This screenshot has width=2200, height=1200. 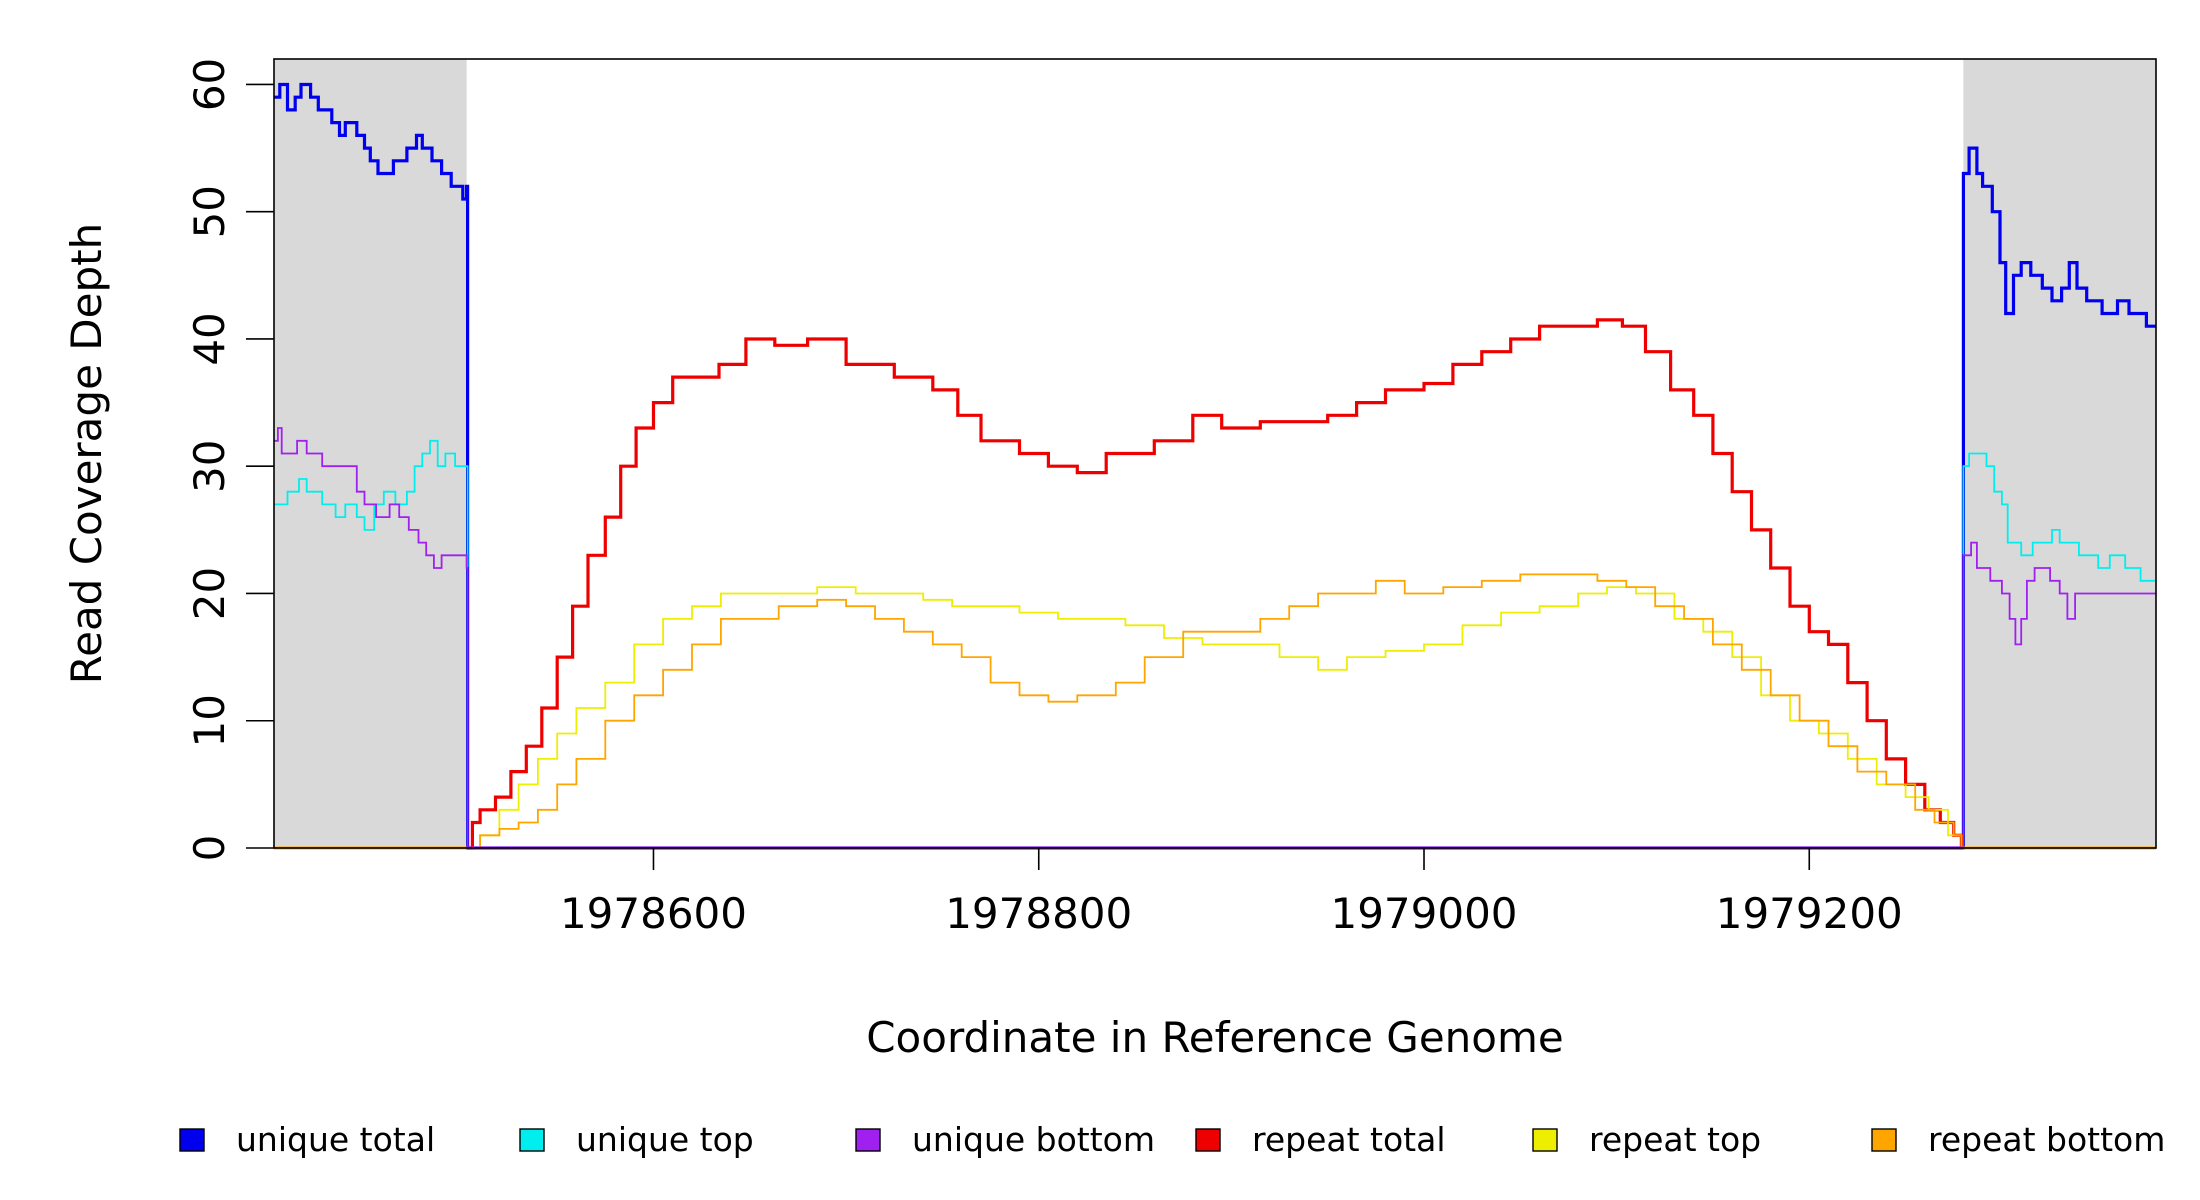 What do you see at coordinates (86, 453) in the screenshot?
I see `y-axis-title: Read Coverage Depth` at bounding box center [86, 453].